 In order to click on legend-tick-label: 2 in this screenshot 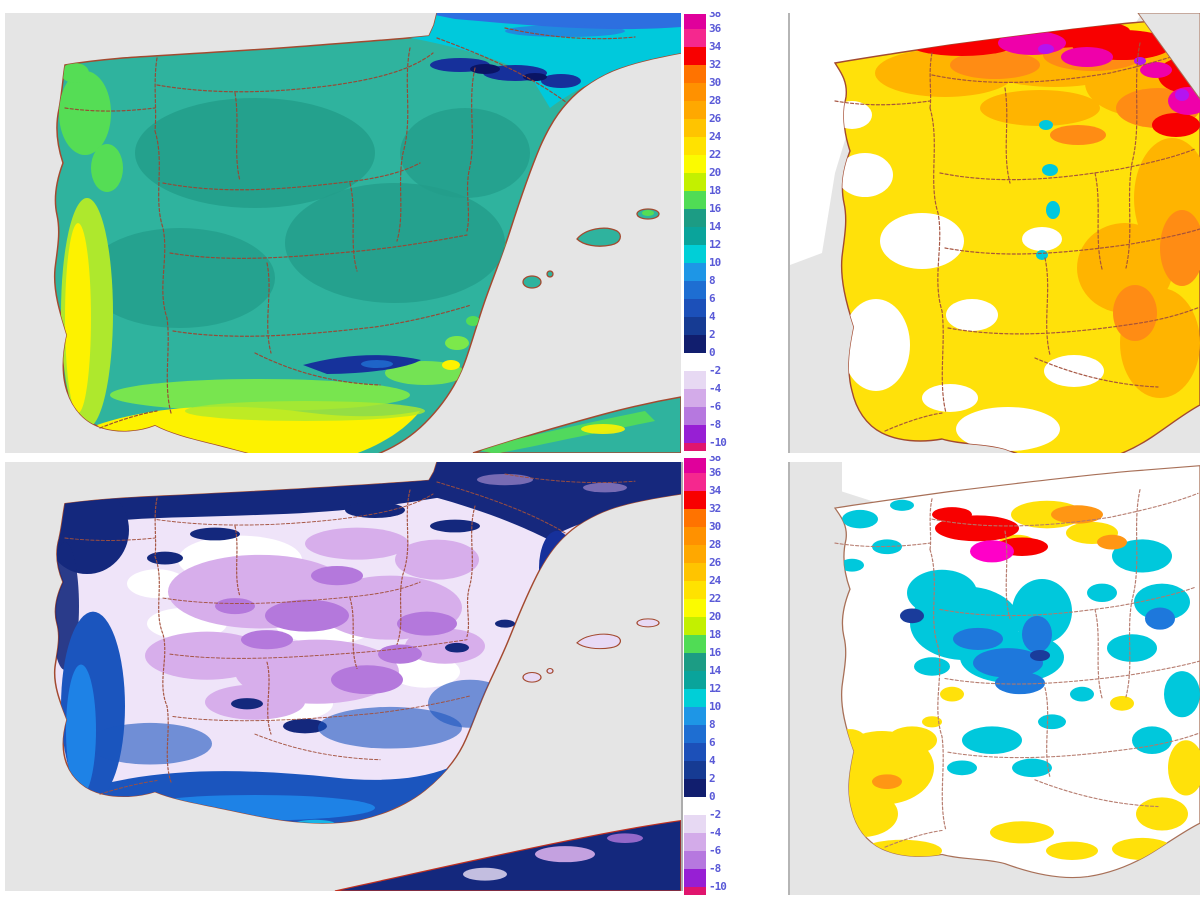, I will do `click(712, 334)`.